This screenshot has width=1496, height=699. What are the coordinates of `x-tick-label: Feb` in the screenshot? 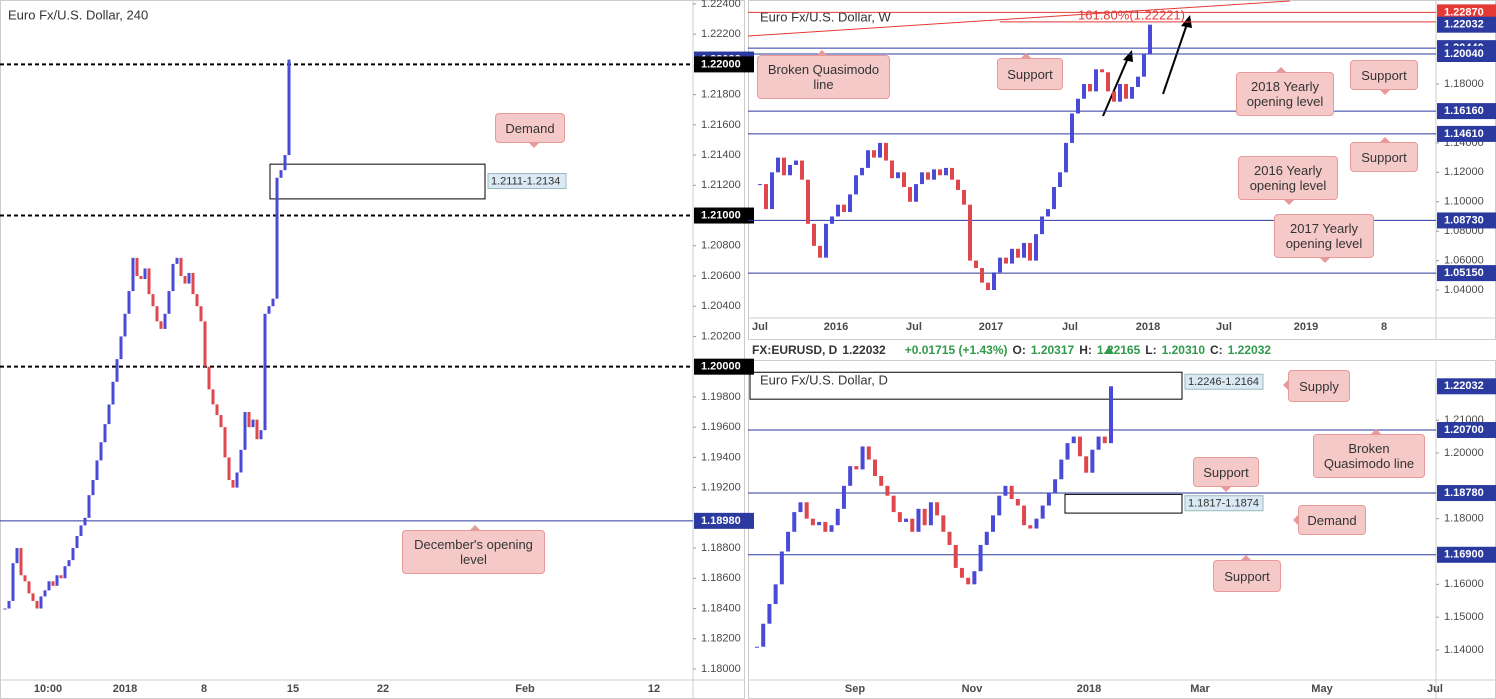 It's located at (525, 689).